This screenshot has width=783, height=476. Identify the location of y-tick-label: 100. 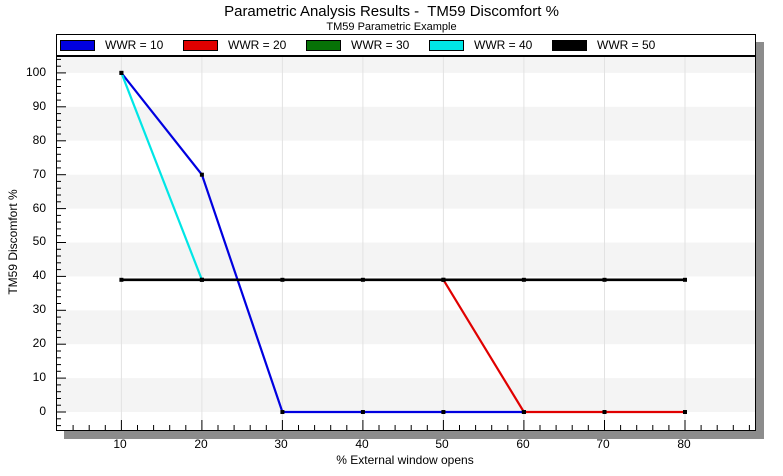
(35, 72).